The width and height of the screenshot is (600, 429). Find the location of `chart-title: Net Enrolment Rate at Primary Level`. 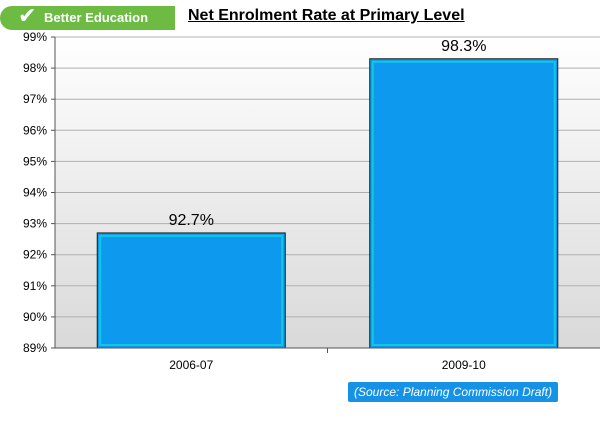

chart-title: Net Enrolment Rate at Primary Level is located at coordinates (326, 15).